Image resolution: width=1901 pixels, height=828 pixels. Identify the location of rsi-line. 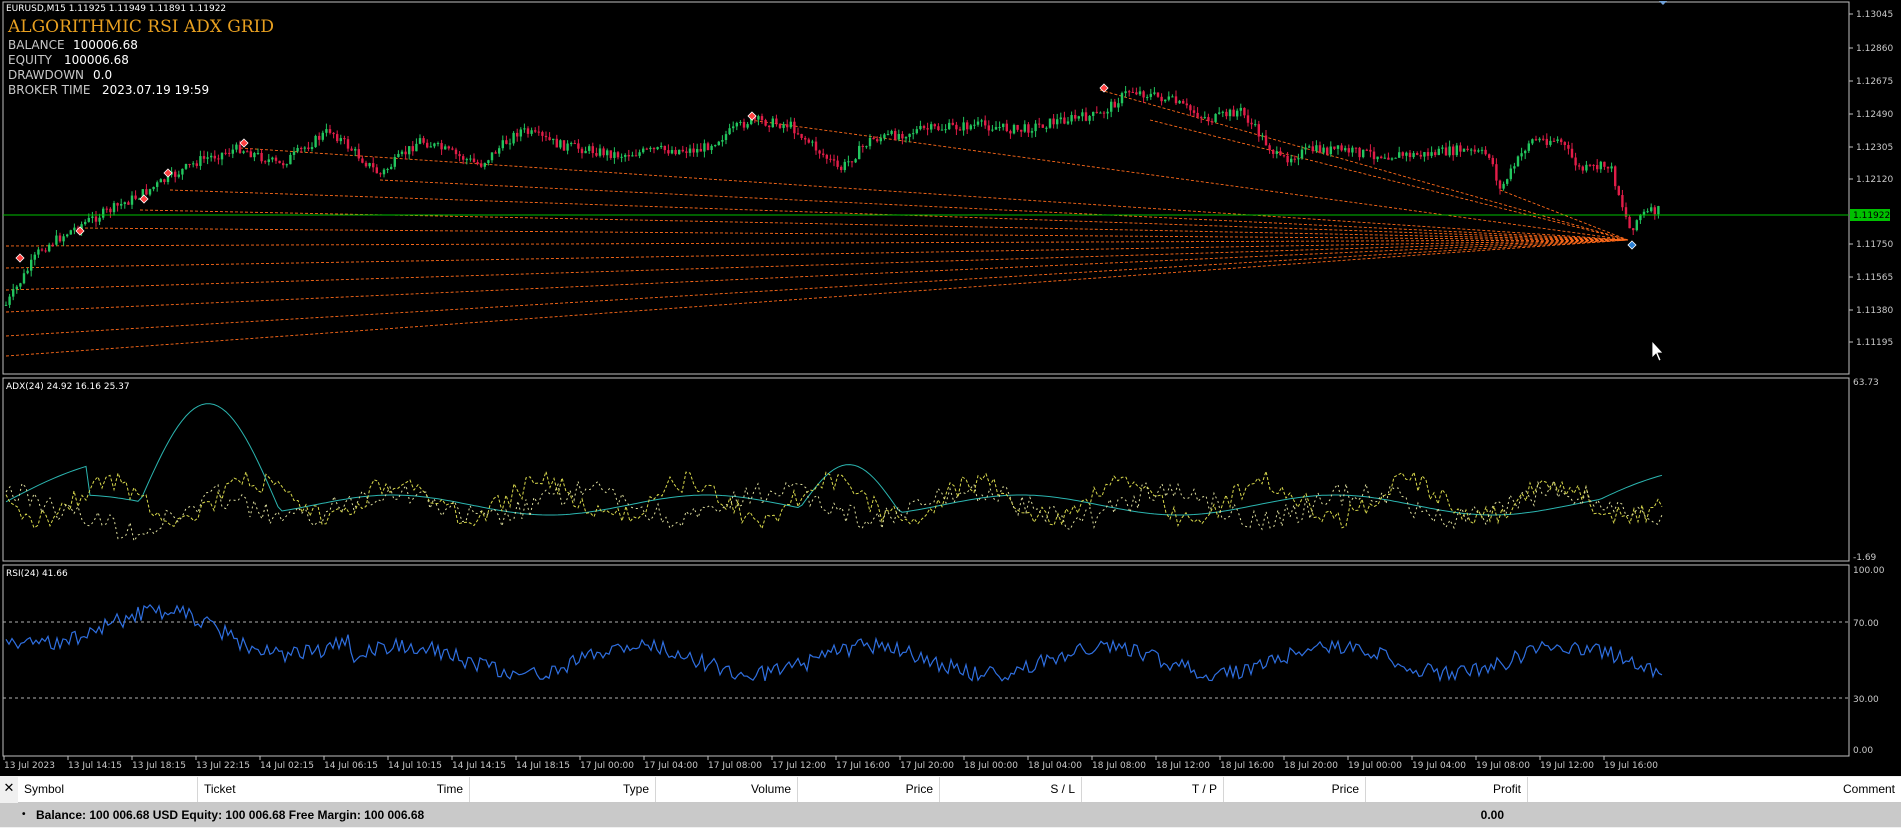
(834, 643).